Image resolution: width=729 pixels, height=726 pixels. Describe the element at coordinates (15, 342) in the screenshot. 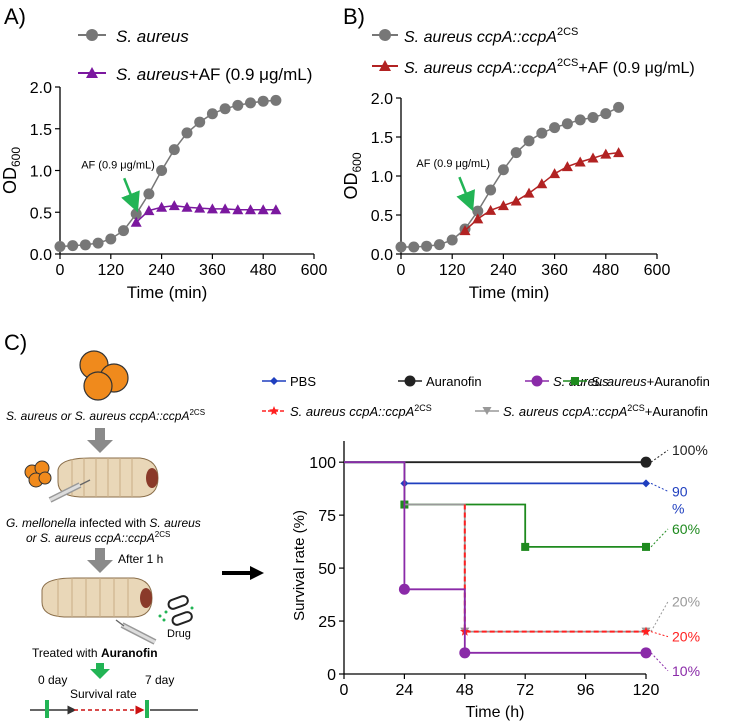

I see `panel-label-c: C)` at that location.